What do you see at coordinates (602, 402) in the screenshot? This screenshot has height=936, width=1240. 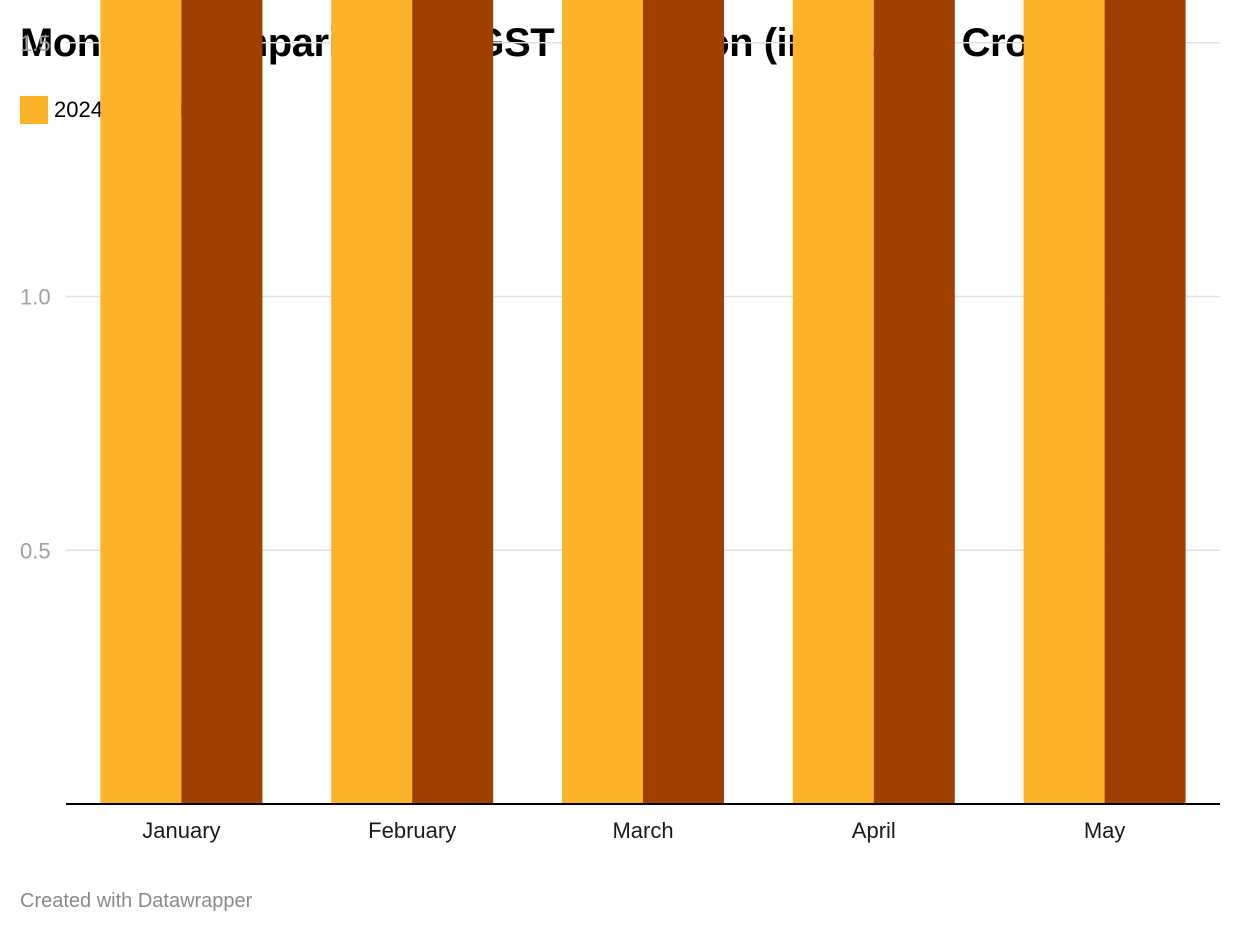 I see `bar-2024-march` at bounding box center [602, 402].